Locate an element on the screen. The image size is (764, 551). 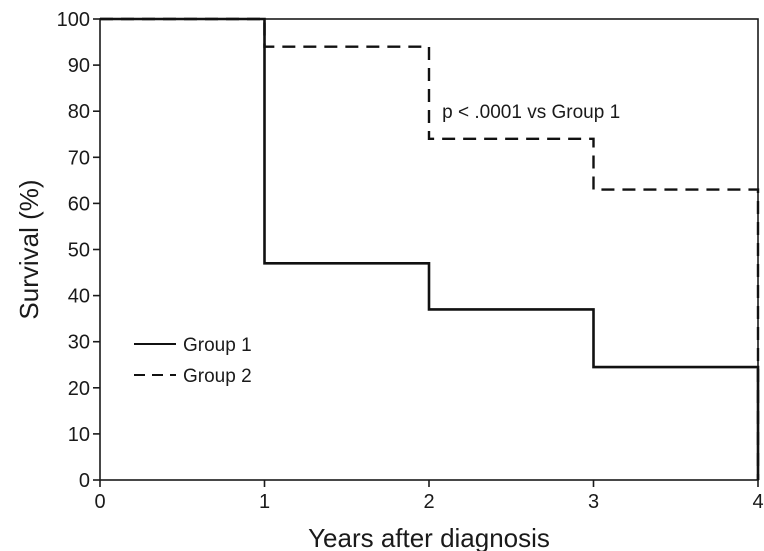
y-tick-label: 90 is located at coordinates (79, 66).